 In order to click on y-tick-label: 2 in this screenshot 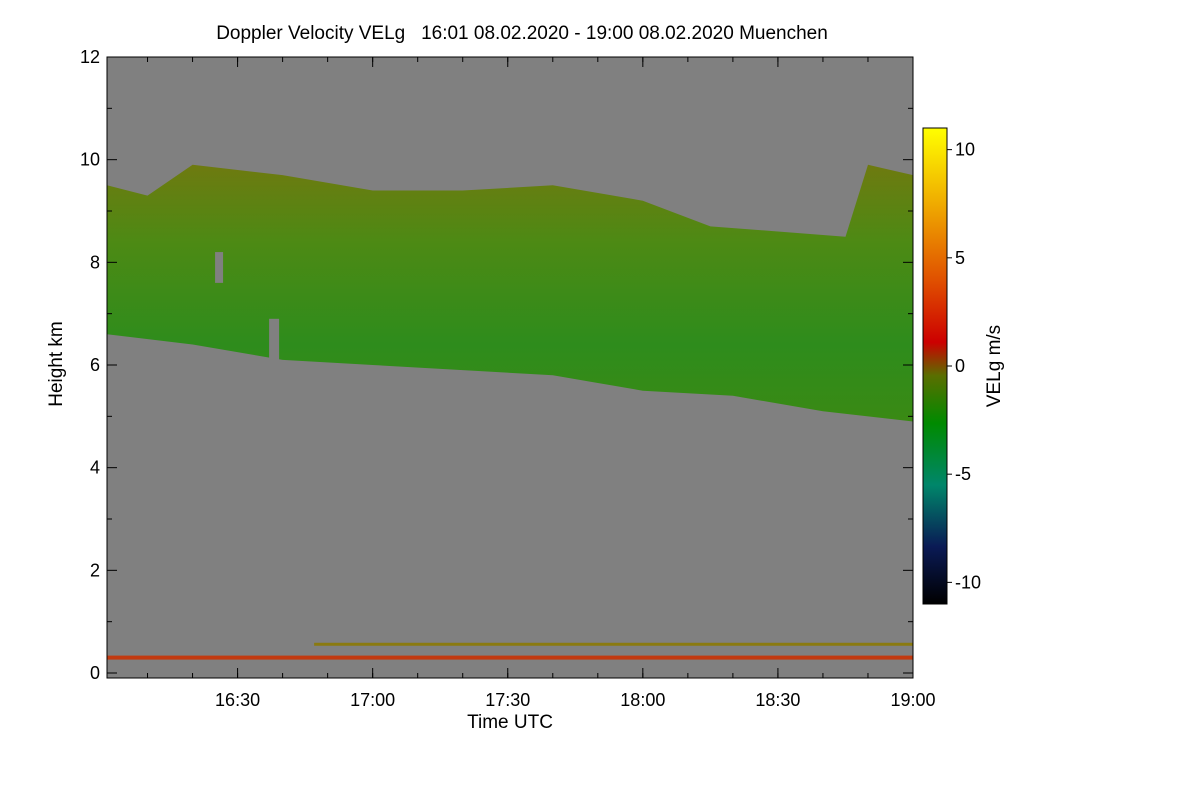, I will do `click(95, 570)`.